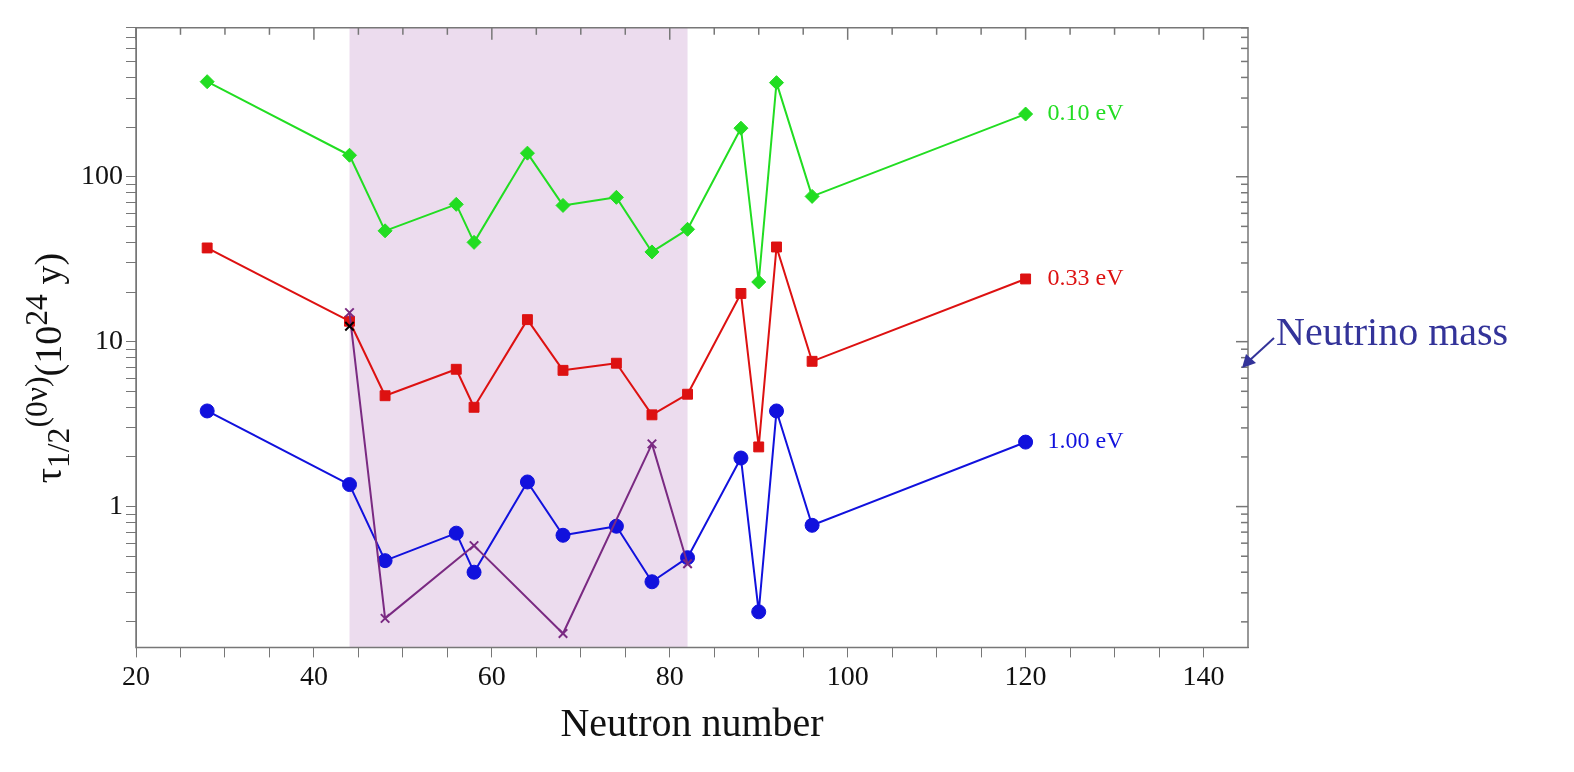 Image resolution: width=1574 pixels, height=772 pixels. What do you see at coordinates (1392, 331) in the screenshot?
I see `text: Neutrino mass` at bounding box center [1392, 331].